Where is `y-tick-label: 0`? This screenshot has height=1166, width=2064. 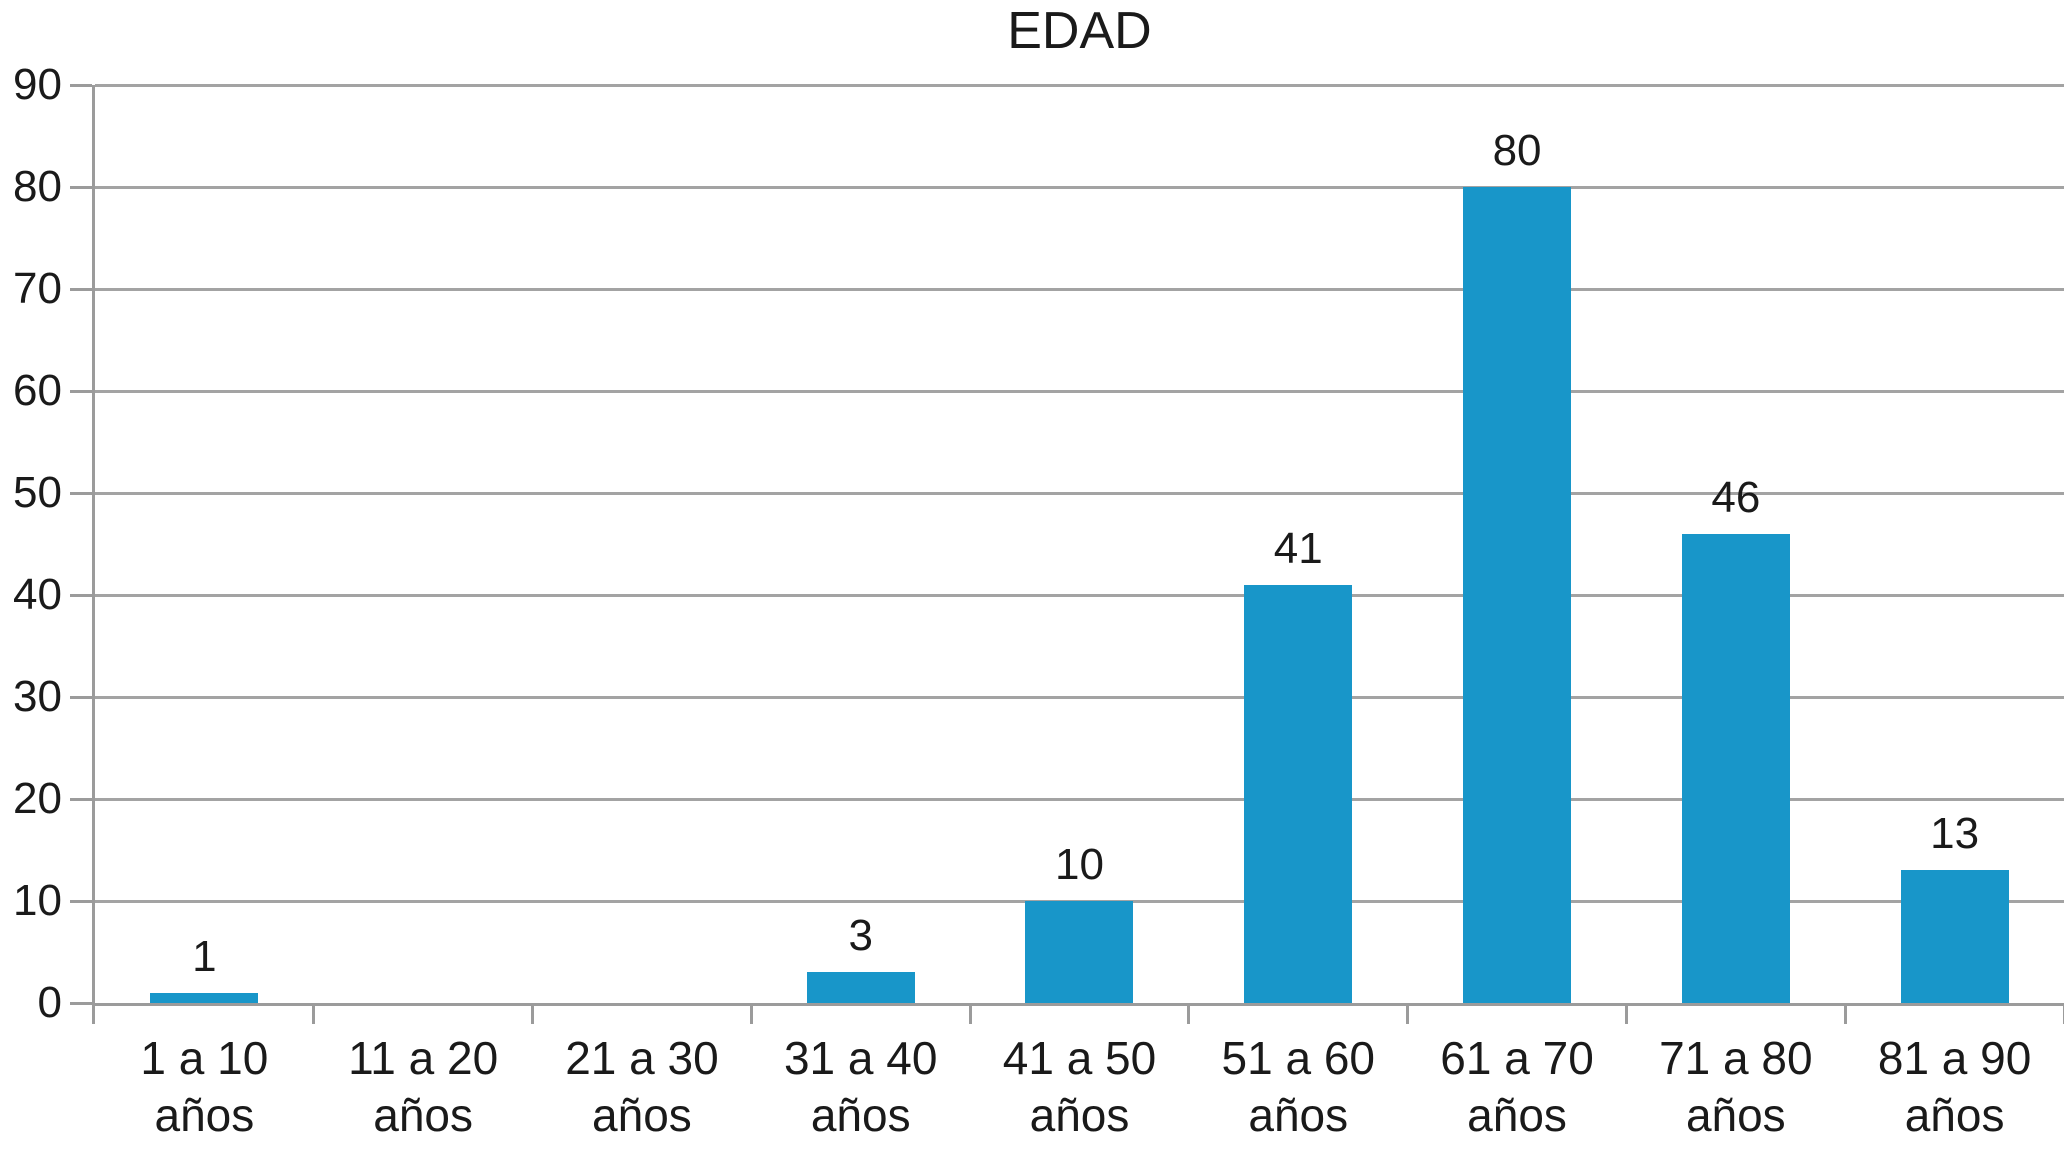 y-tick-label: 0 is located at coordinates (49, 1002).